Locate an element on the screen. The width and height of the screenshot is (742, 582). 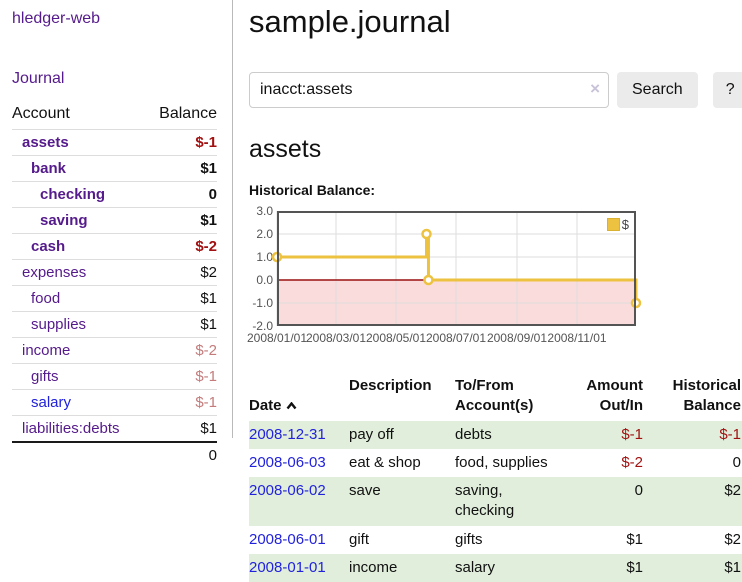
account-link-salary: salary is located at coordinates (51, 402).